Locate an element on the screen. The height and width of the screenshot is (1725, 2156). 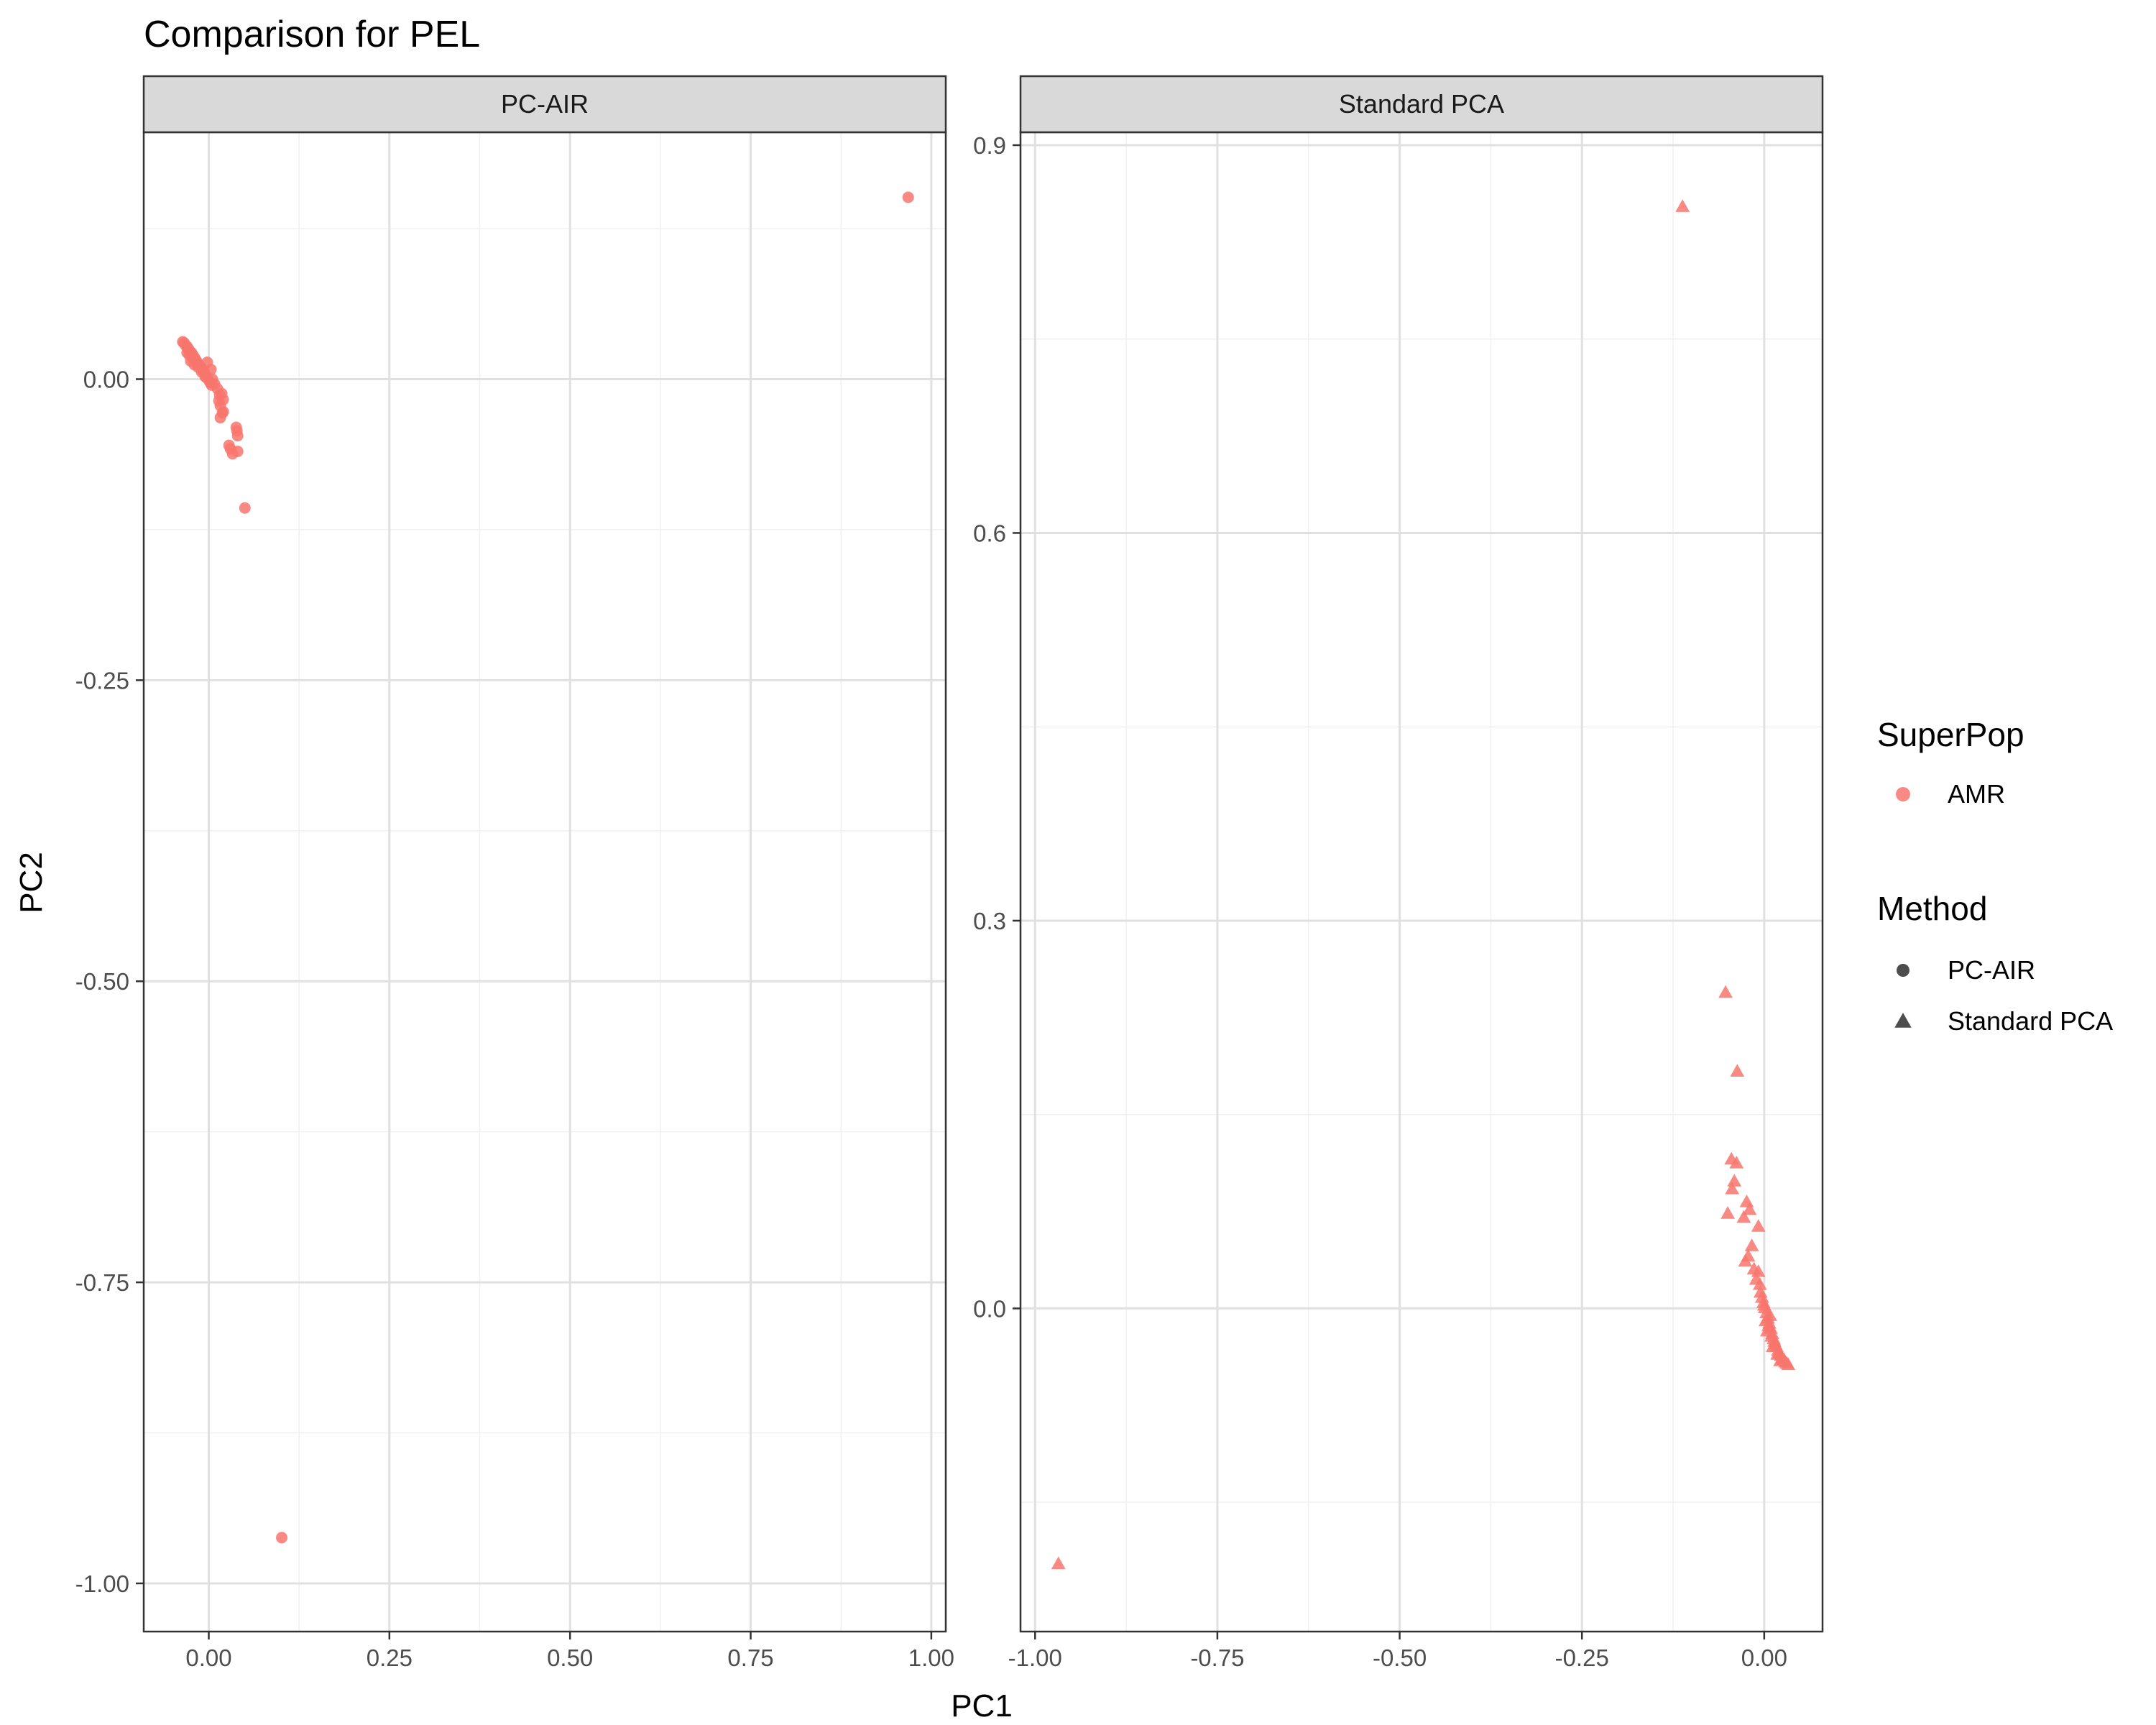
panel-pc-air-x-axis: 0.00 0.25 0.50 0.75 1.00 is located at coordinates (570, 1651).